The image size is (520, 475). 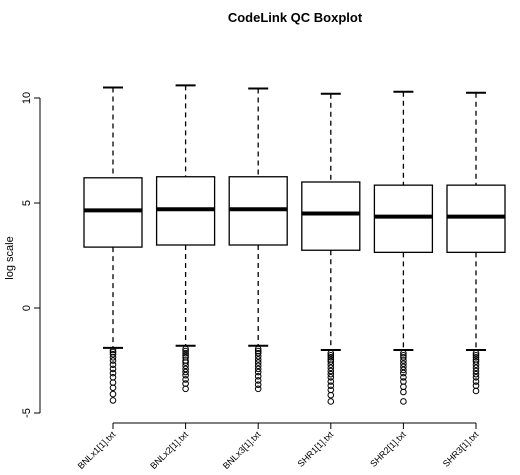 I want to click on y-tick-label: -5, so click(x=27, y=413).